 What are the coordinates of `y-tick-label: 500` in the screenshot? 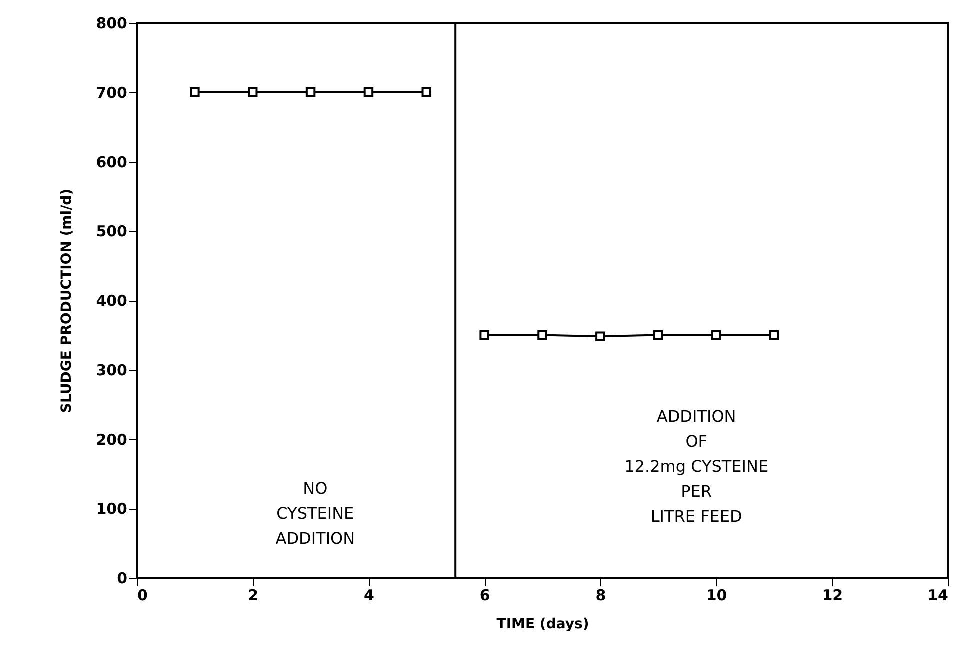 It's located at (112, 231).